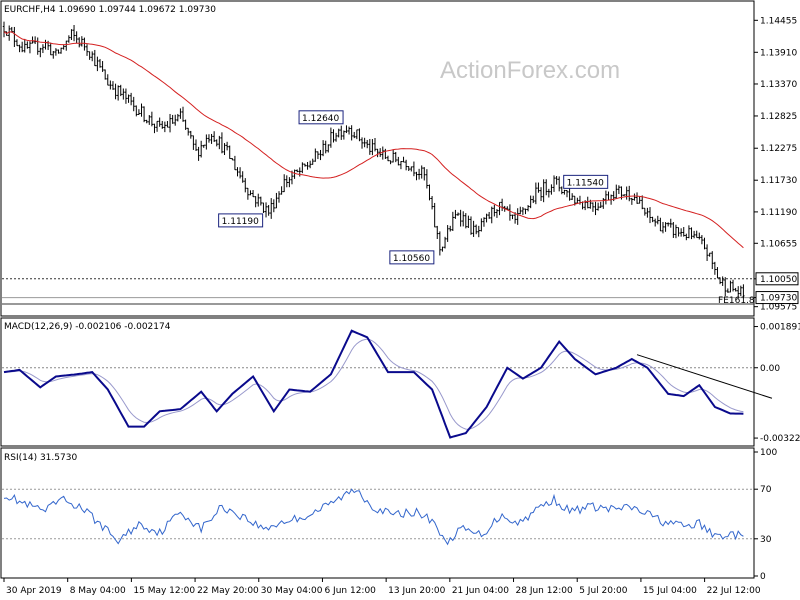 The height and width of the screenshot is (600, 800). I want to click on price-annotation-label: 1.11540, so click(585, 183).